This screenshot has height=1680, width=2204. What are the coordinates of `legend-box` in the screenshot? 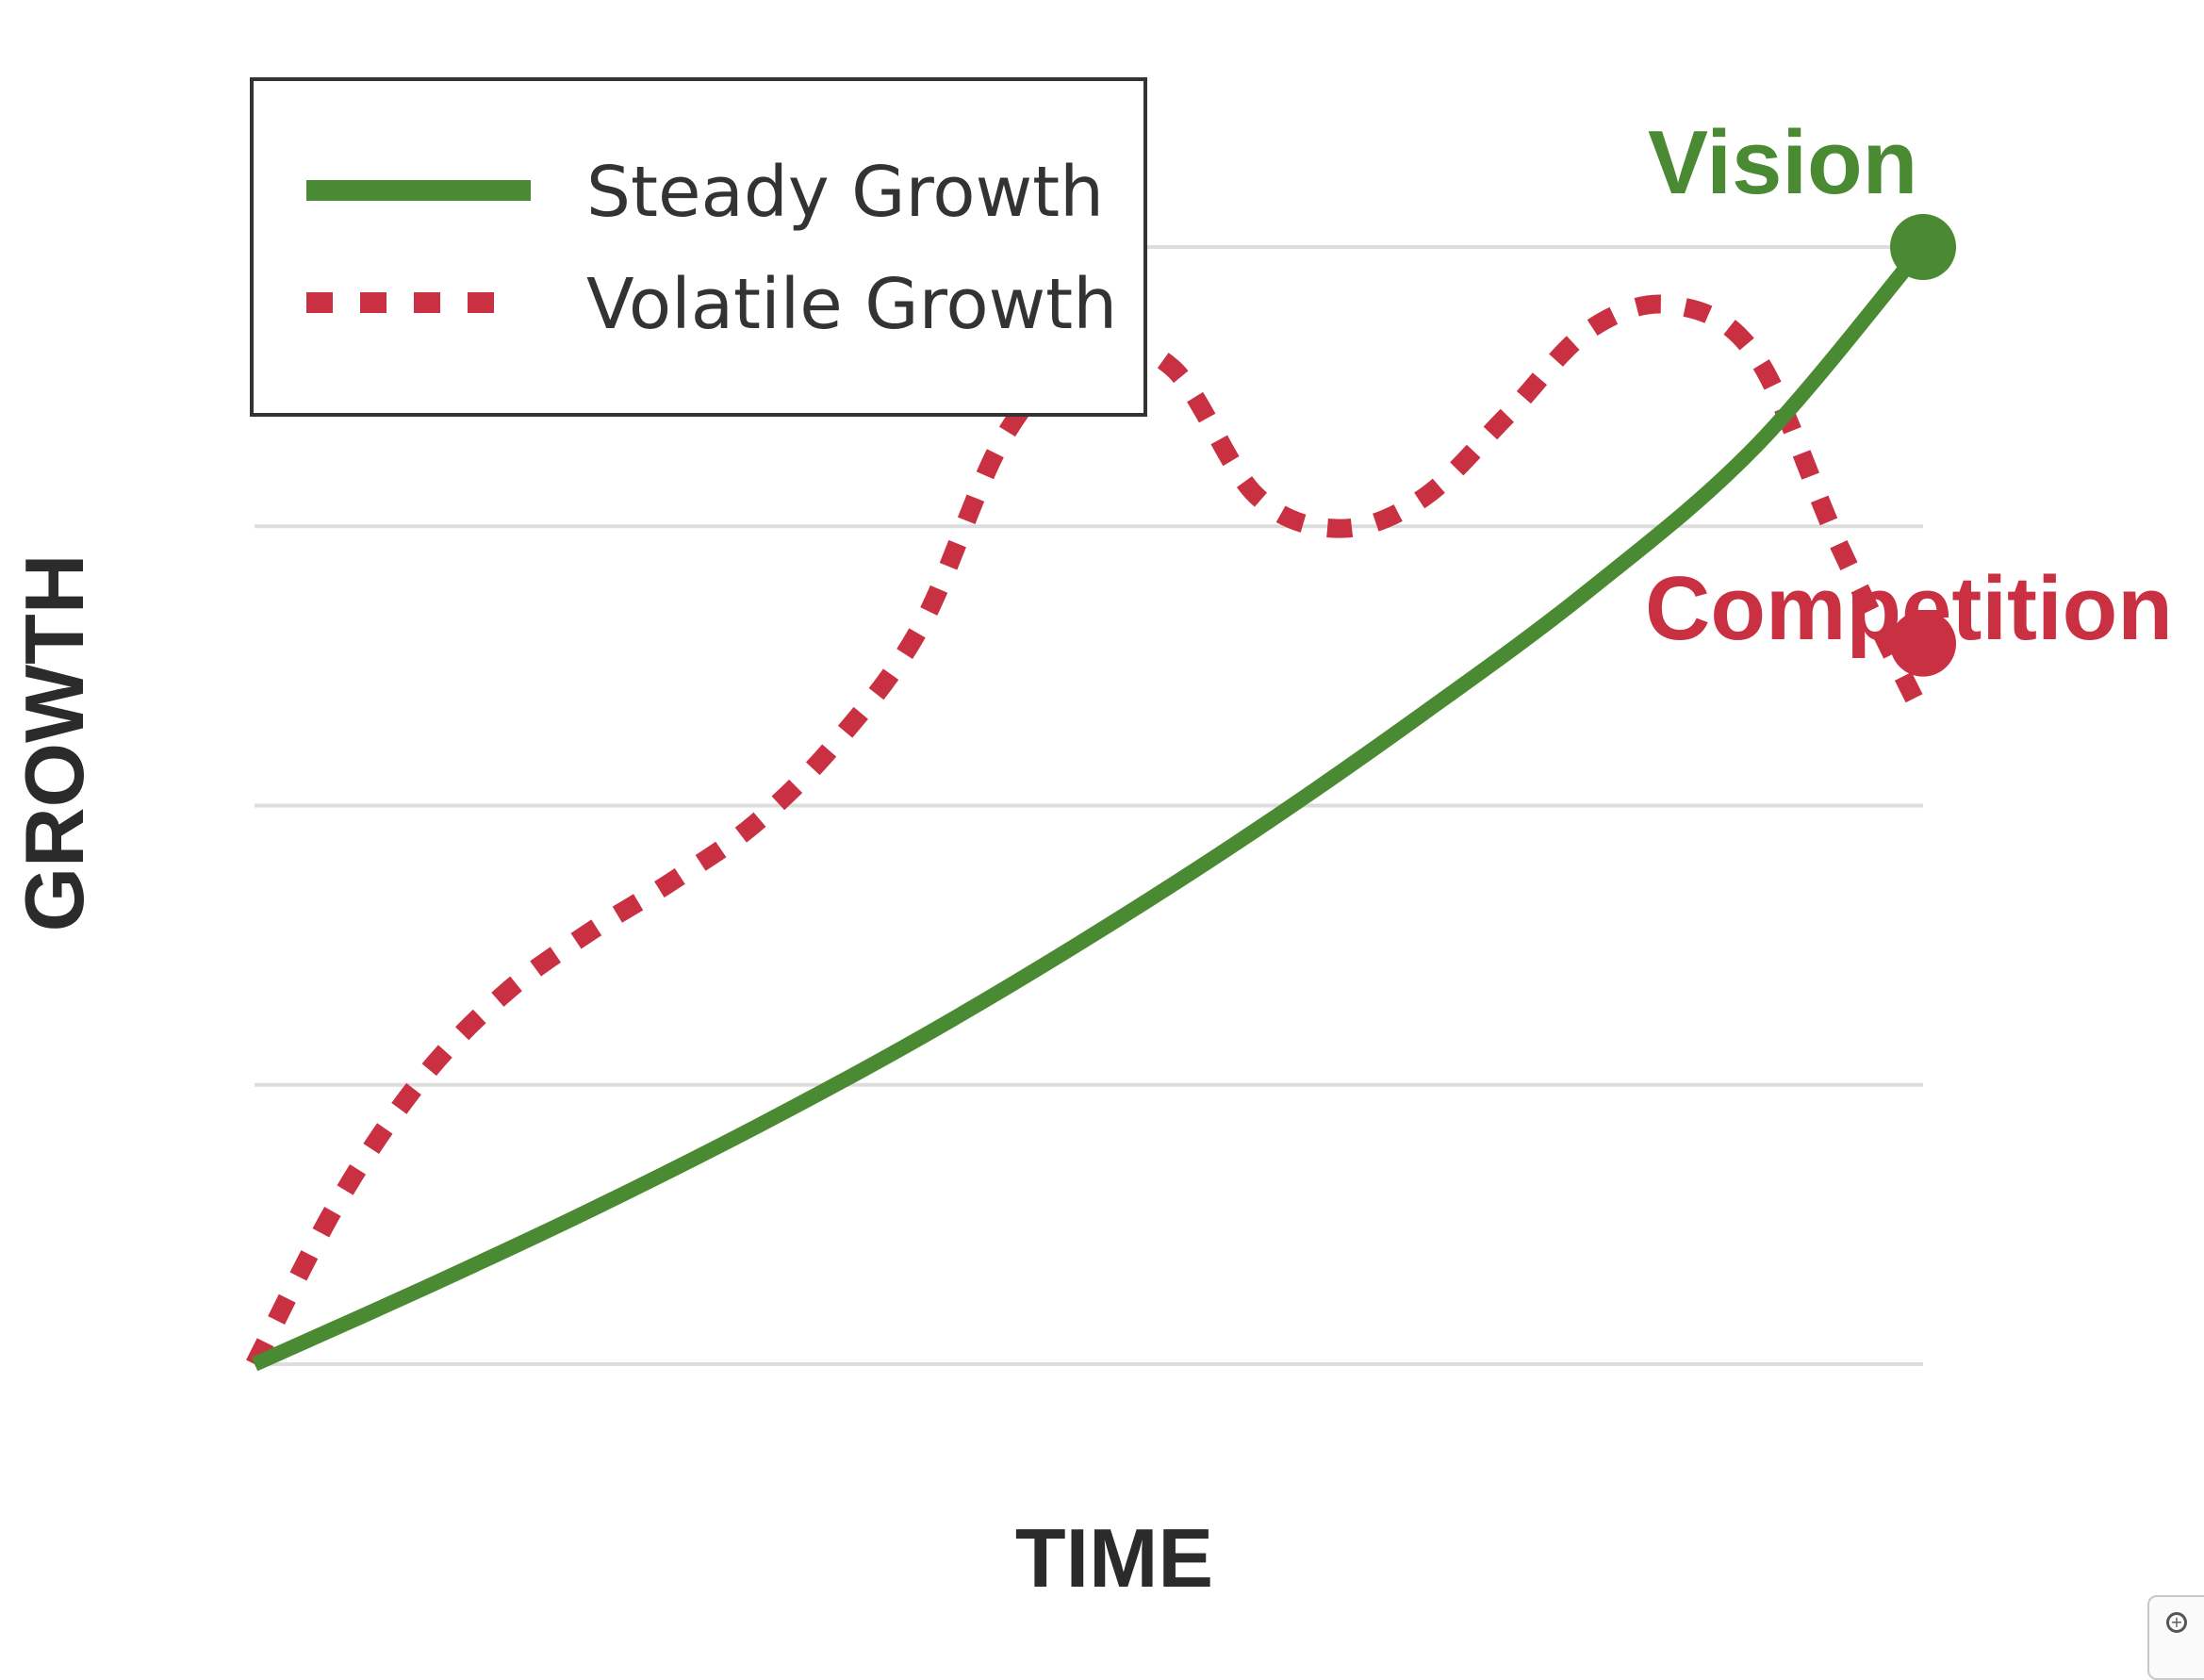 It's located at (698, 247).